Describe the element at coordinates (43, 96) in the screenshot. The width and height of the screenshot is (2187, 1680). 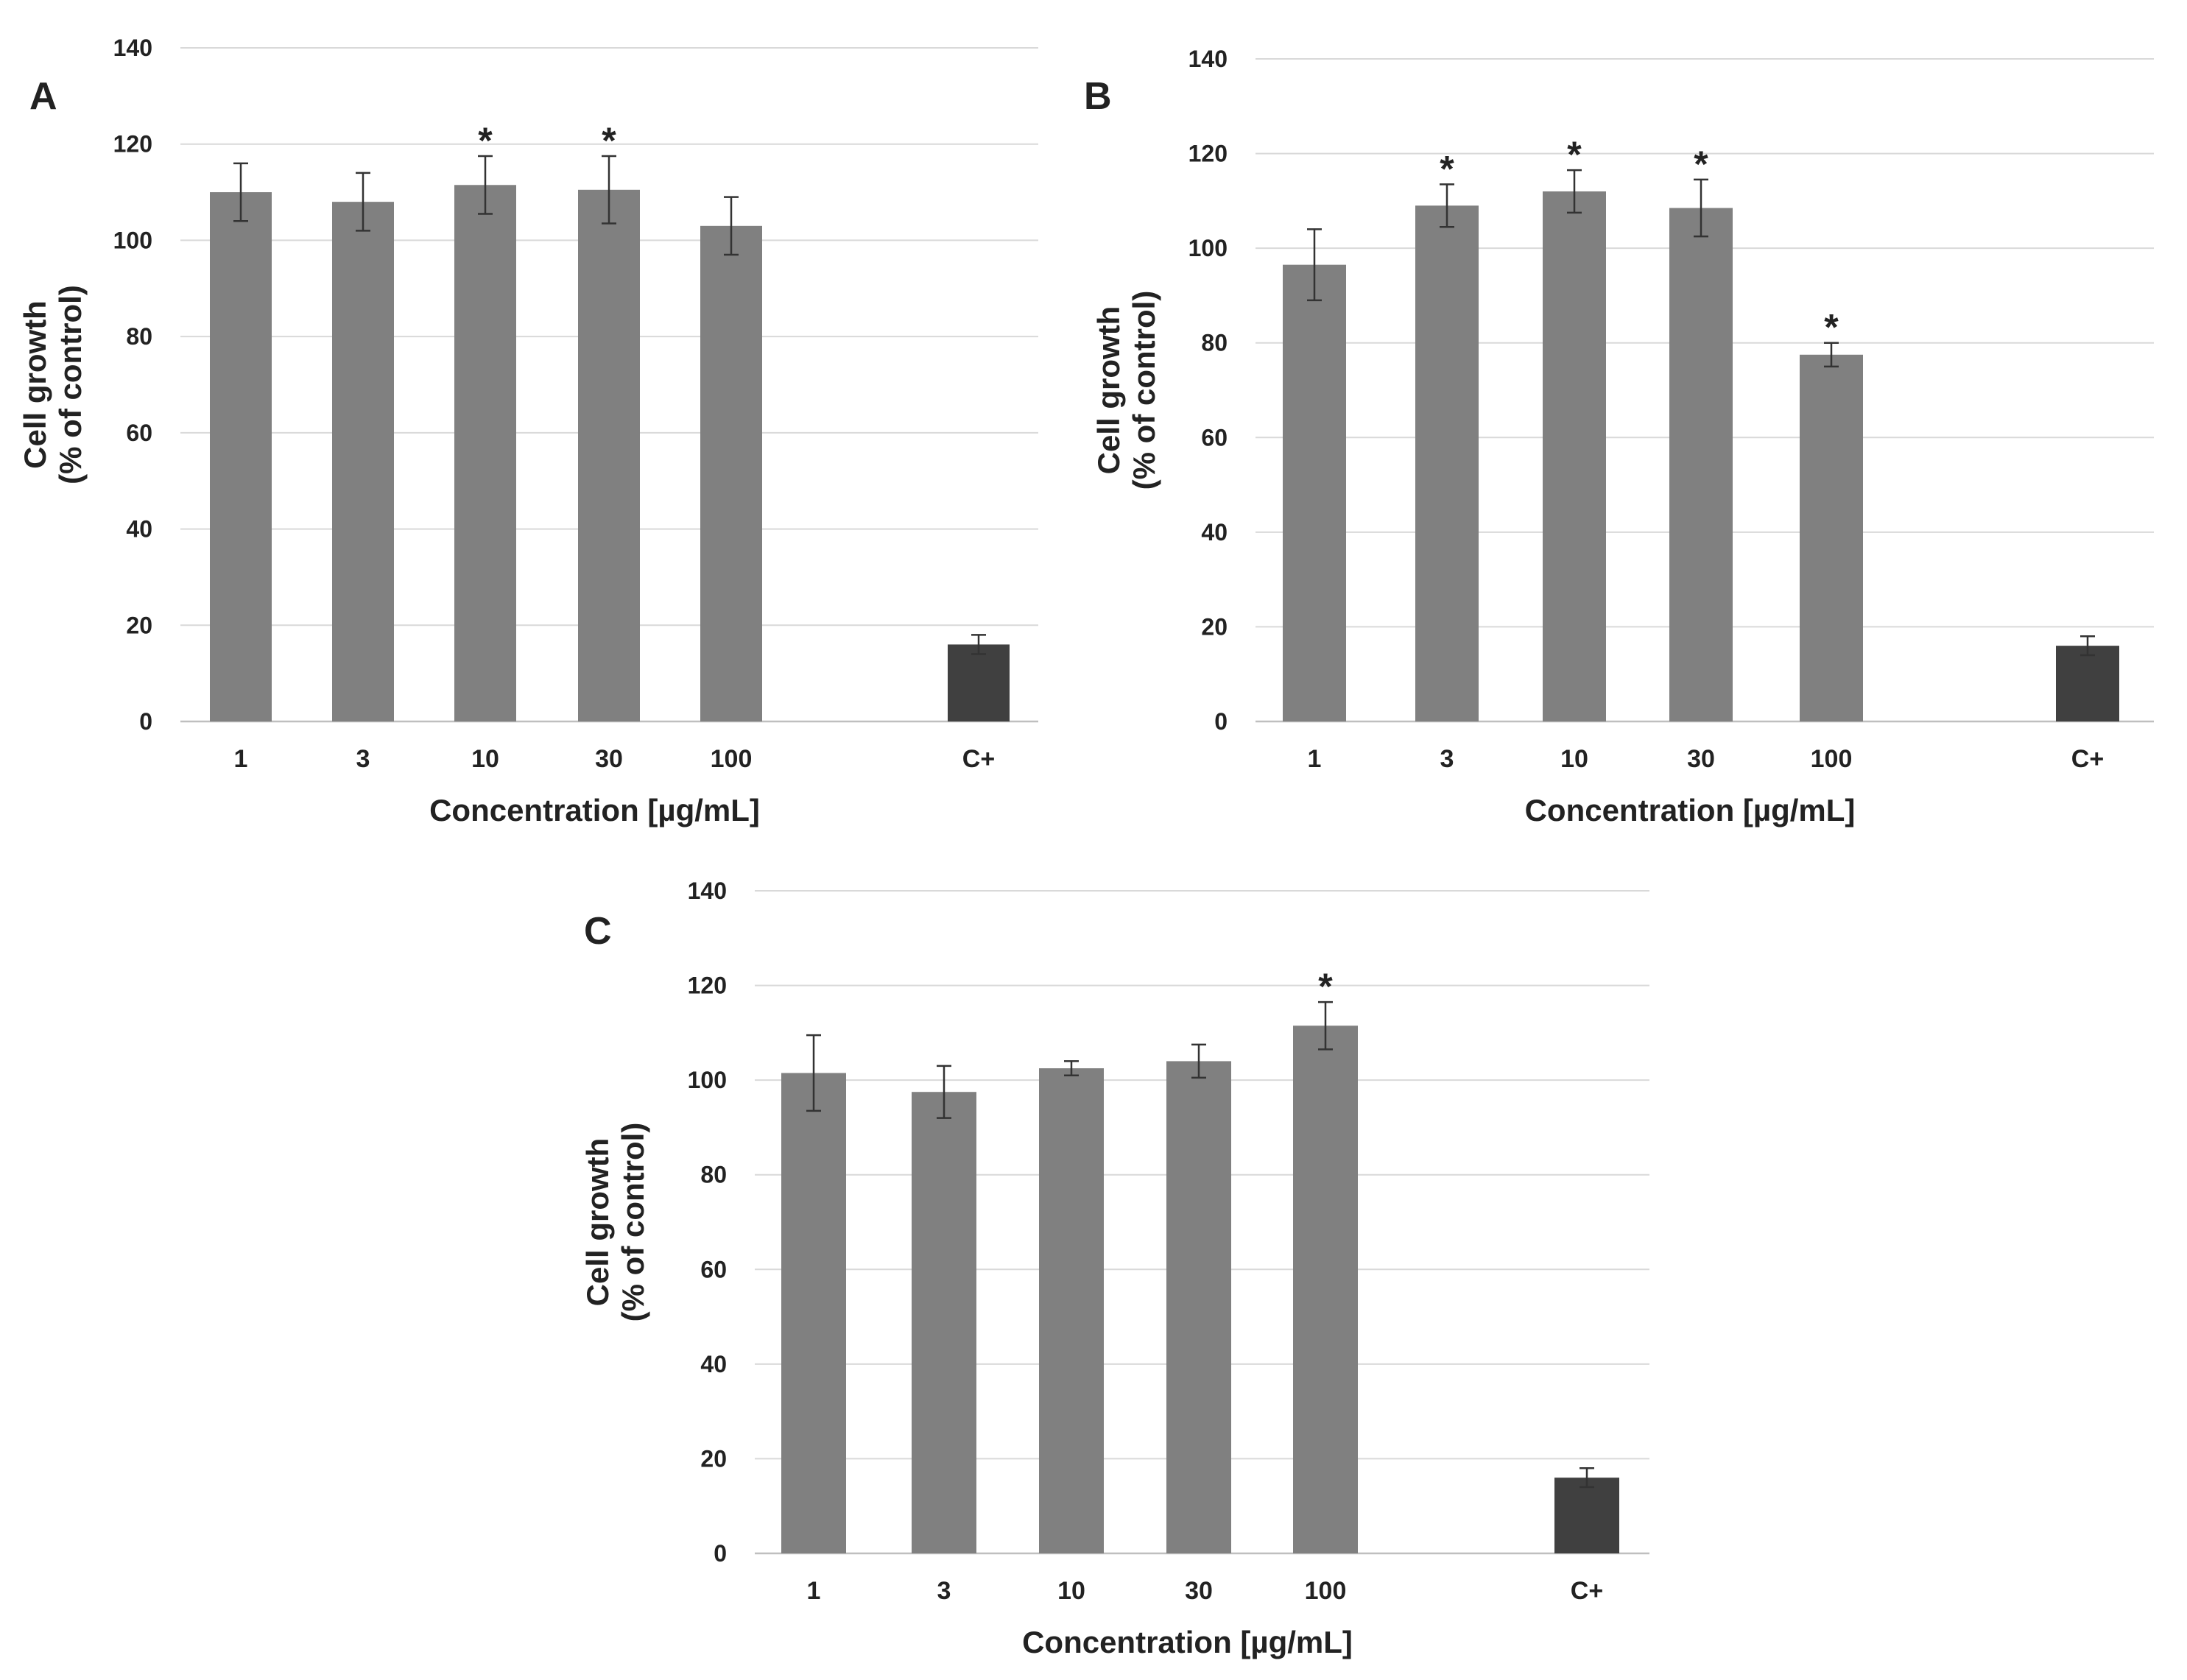
I see `panel-letter-a: A` at that location.